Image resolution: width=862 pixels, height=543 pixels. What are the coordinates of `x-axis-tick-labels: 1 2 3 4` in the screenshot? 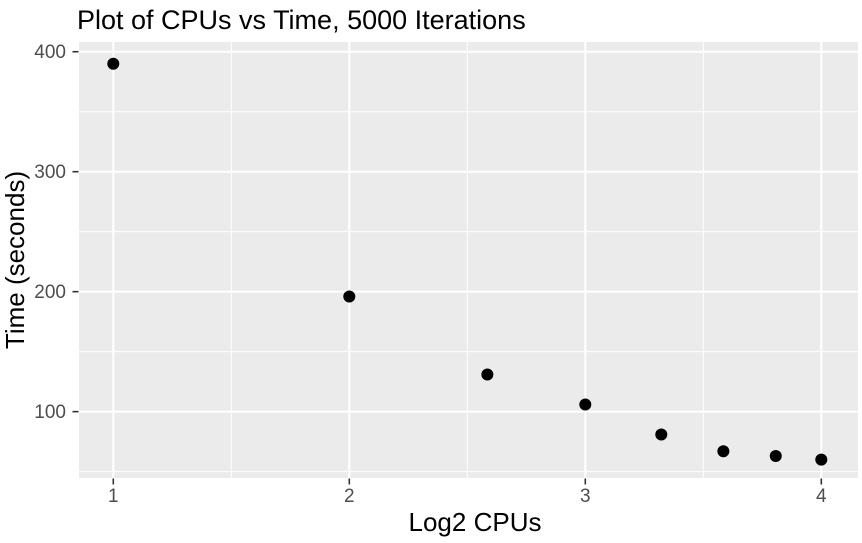 It's located at (467, 496).